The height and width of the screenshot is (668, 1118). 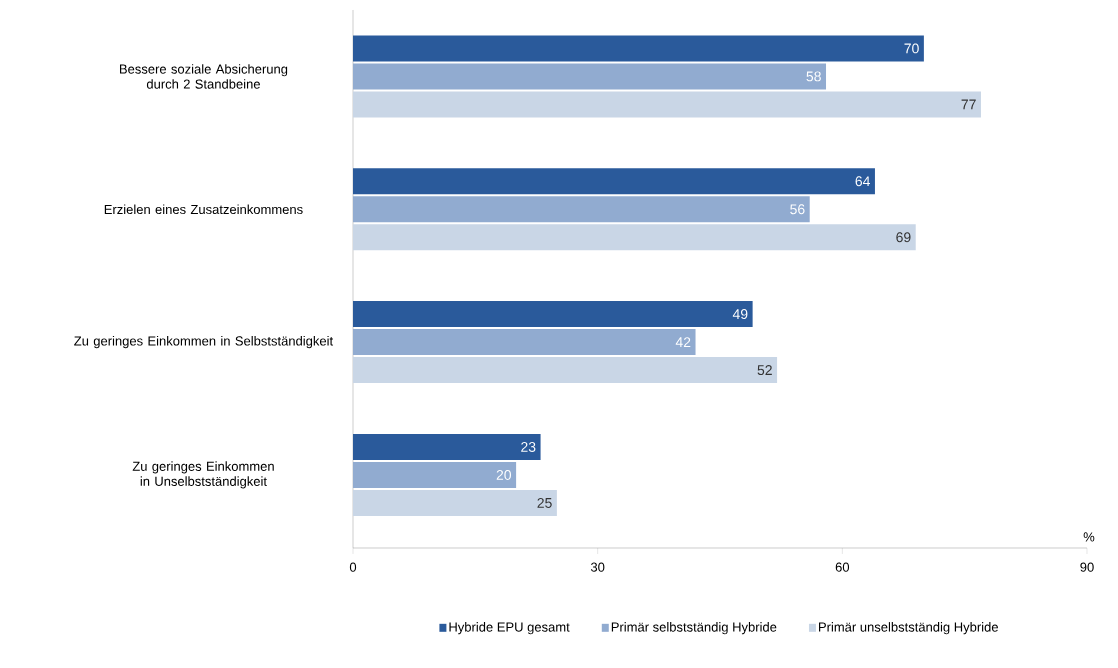 What do you see at coordinates (968, 104) in the screenshot?
I see `data-label: 77` at bounding box center [968, 104].